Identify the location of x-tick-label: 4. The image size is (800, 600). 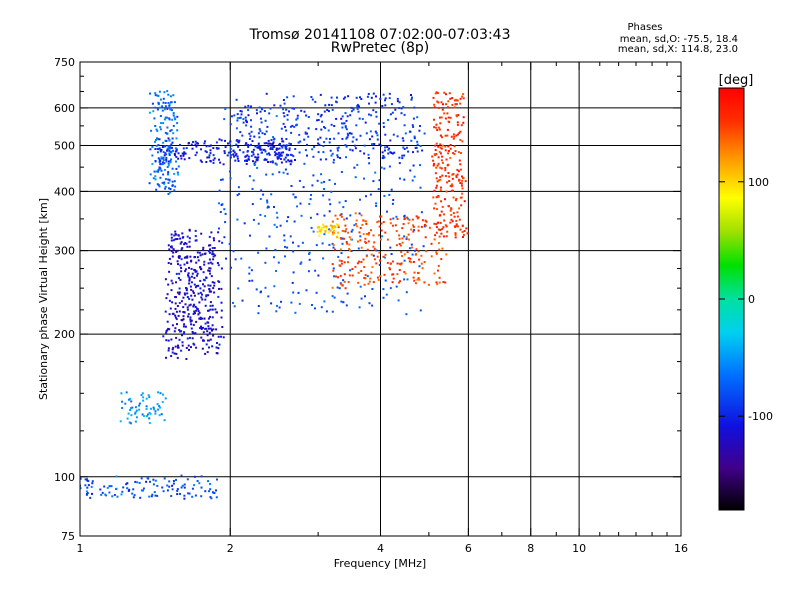
(380, 548).